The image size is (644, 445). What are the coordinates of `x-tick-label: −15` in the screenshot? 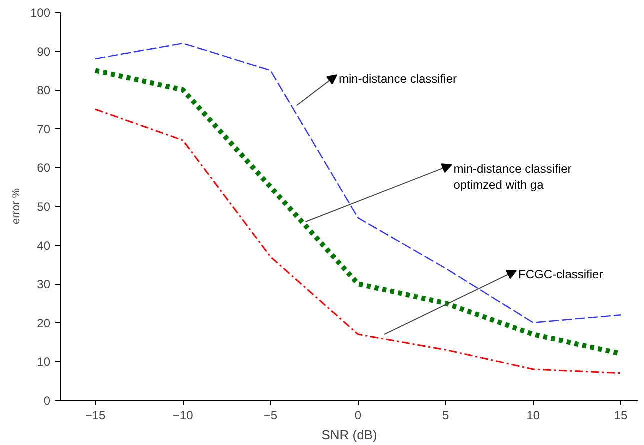 It's located at (95, 415).